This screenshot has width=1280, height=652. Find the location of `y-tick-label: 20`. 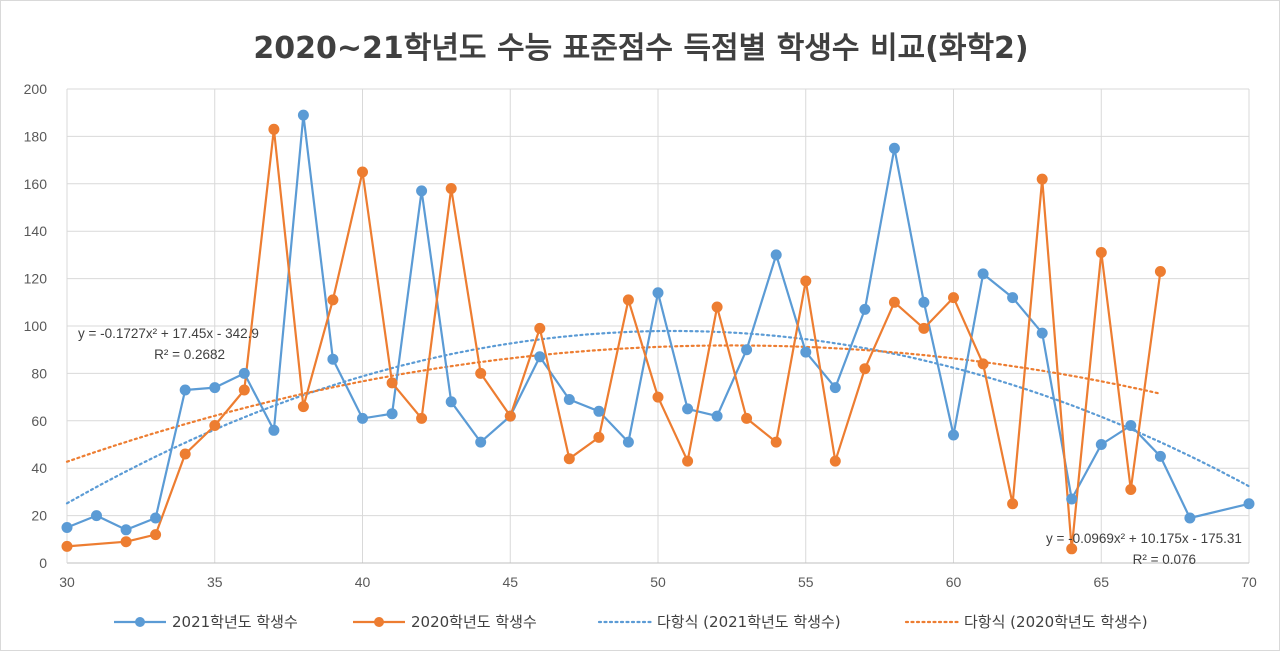

y-tick-label: 20 is located at coordinates (39, 516).